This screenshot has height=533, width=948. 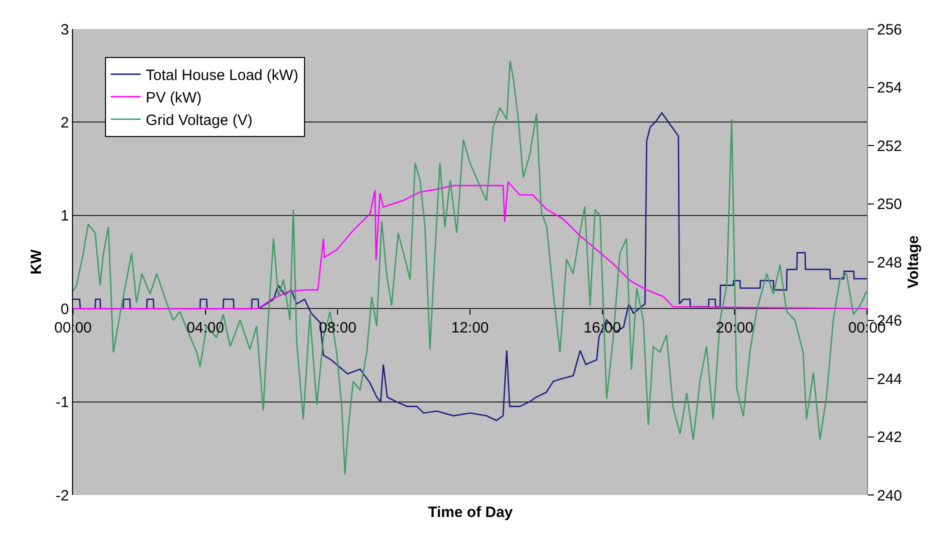 What do you see at coordinates (64, 309) in the screenshot?
I see `y-tick-label: 0` at bounding box center [64, 309].